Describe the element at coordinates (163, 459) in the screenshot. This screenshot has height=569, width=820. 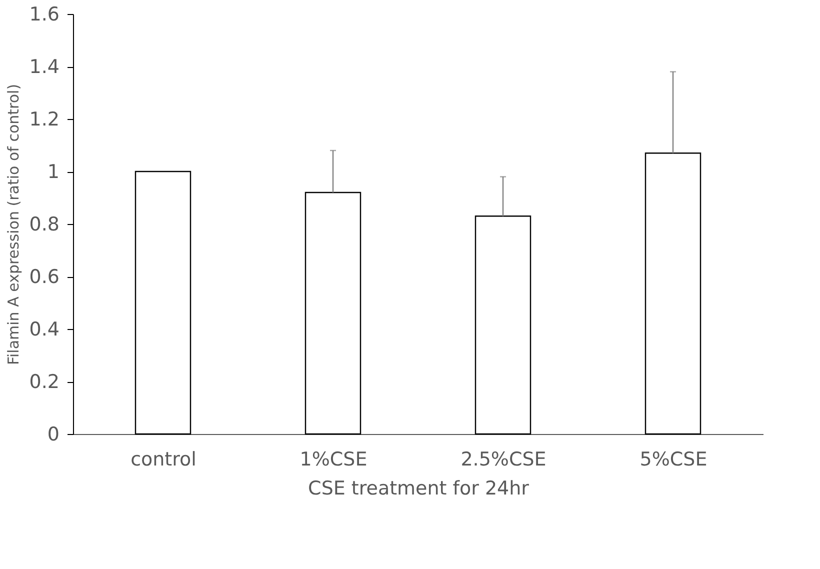
I see `x-tick-label: control` at that location.